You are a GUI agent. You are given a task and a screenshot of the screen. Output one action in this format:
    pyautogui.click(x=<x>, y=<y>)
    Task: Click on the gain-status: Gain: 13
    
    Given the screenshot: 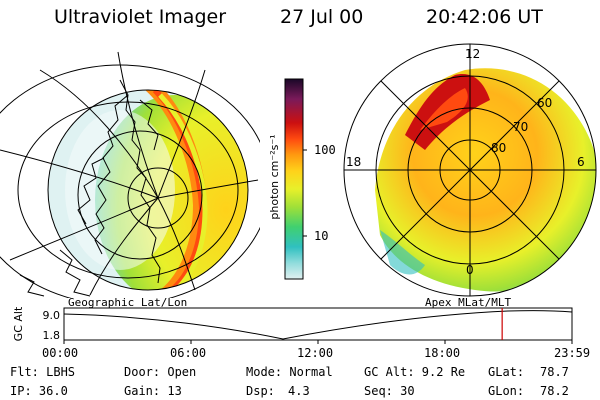 What is the action you would take?
    pyautogui.click(x=153, y=391)
    